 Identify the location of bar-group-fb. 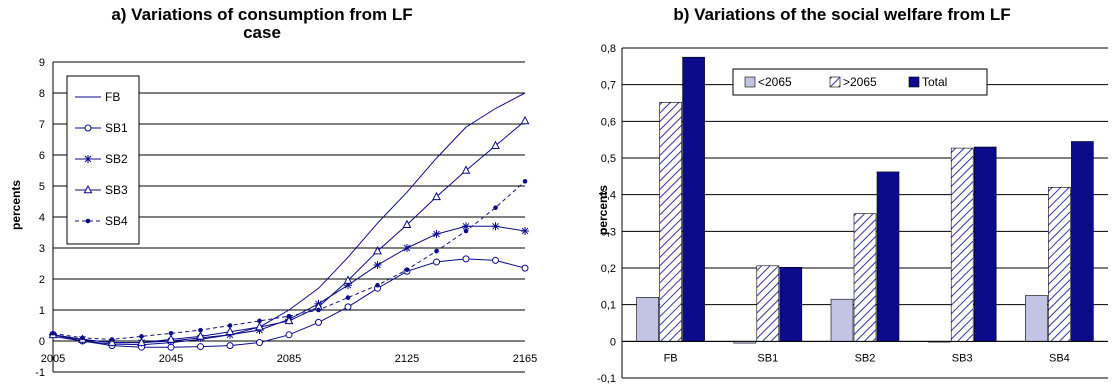
(670, 199).